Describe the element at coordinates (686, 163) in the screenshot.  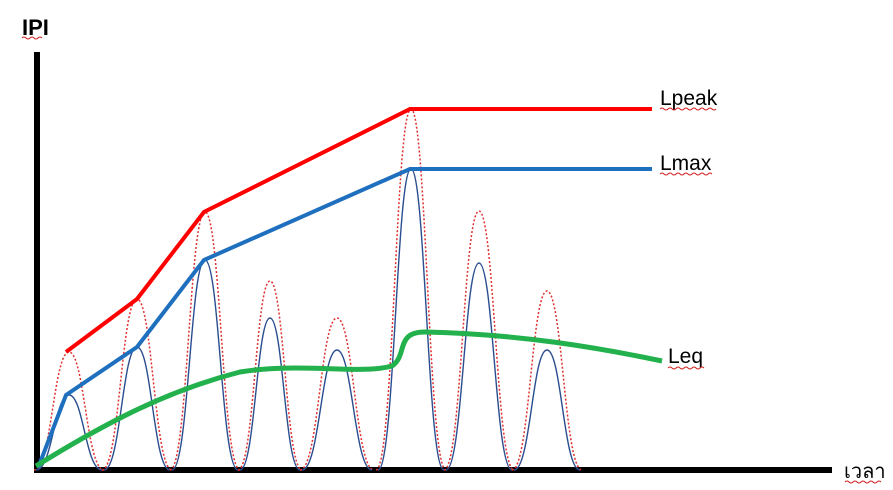
I see `lmax-label: Lmax` at that location.